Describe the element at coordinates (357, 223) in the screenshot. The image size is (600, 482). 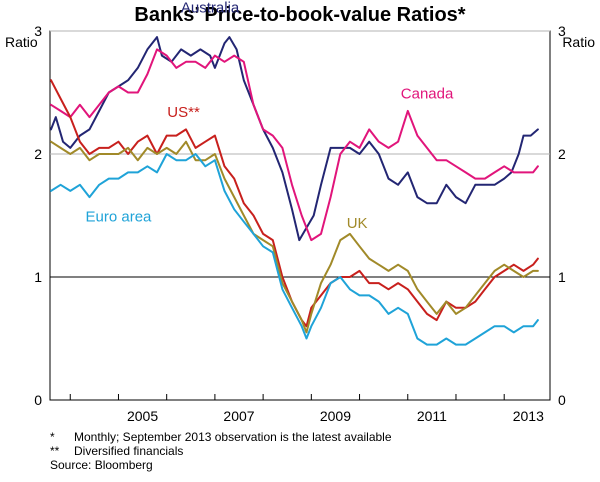
I see `series-label: UK` at that location.